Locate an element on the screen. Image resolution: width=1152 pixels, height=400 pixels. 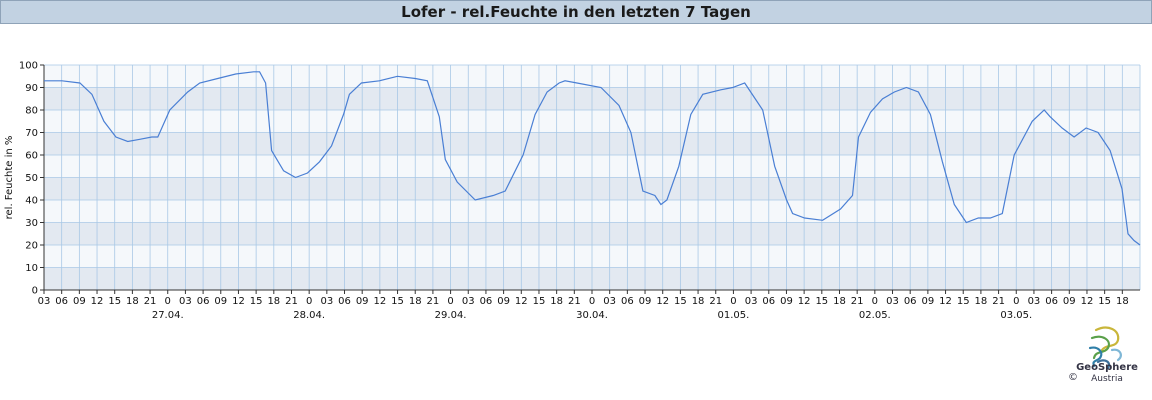
y-tick-label: 70 is located at coordinates (31, 133).